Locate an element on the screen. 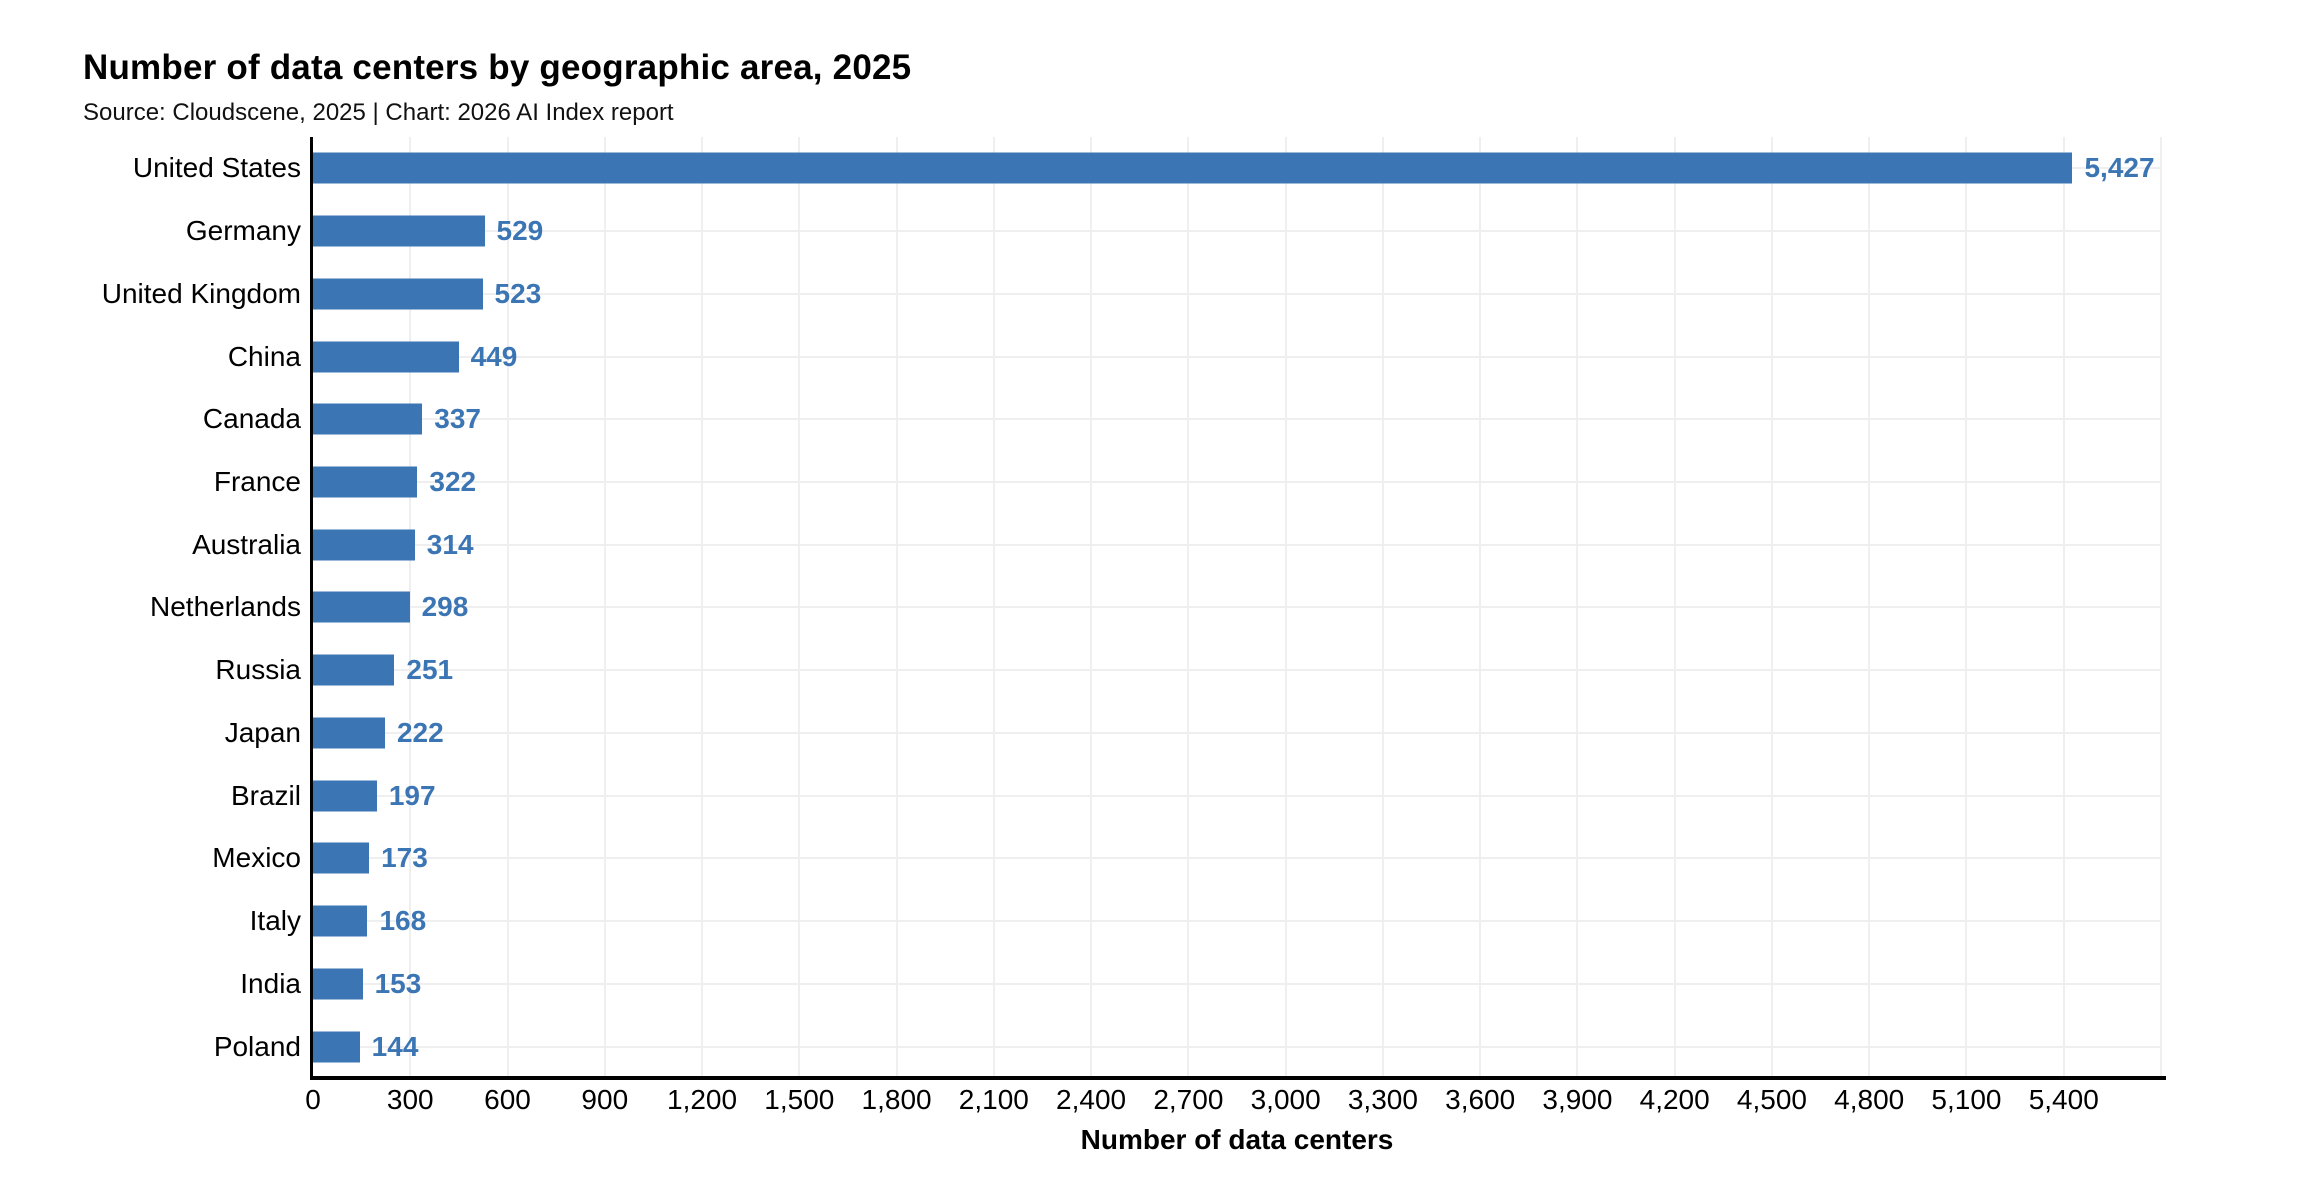  category-label: France is located at coordinates (257, 482).